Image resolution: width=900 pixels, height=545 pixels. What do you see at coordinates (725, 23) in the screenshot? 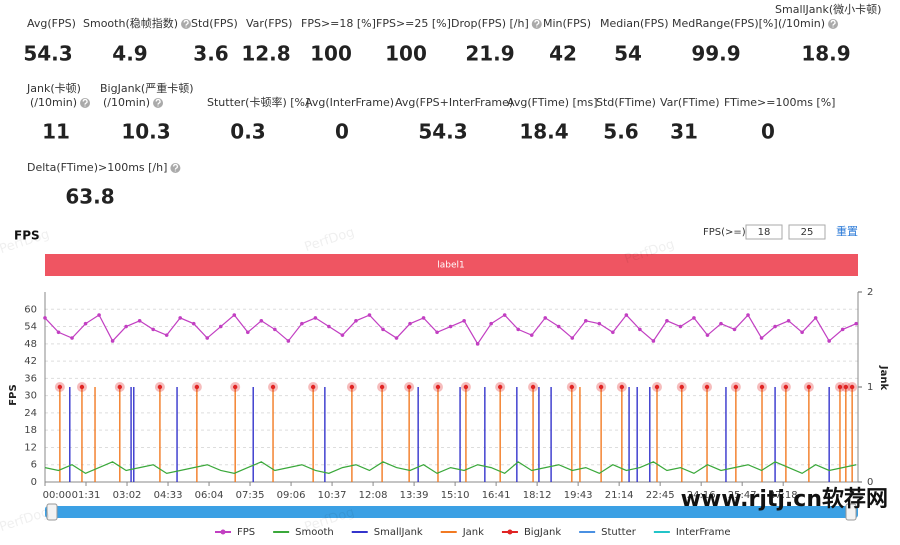
I see `stat-label: MedRange(FPS)[%]` at bounding box center [725, 23].